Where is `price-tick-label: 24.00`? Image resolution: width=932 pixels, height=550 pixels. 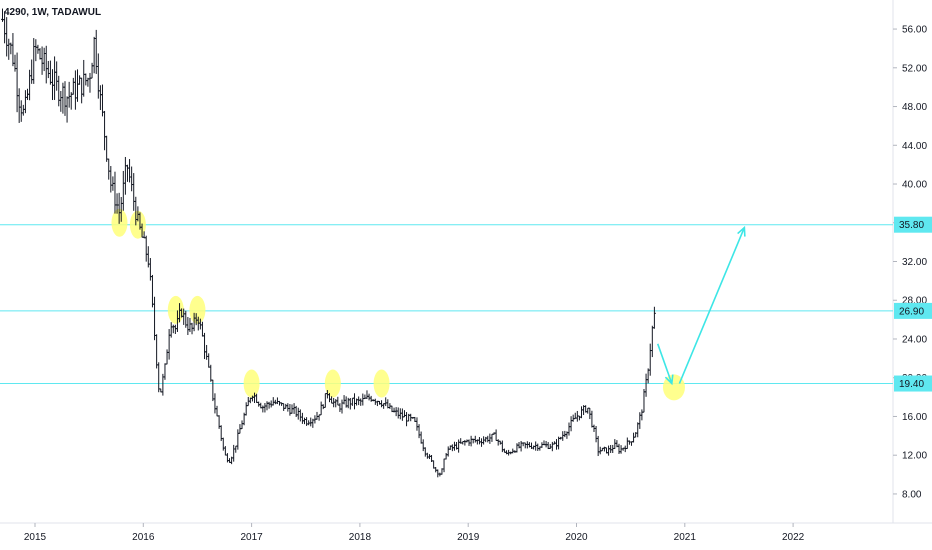 price-tick-label: 24.00 is located at coordinates (914, 339).